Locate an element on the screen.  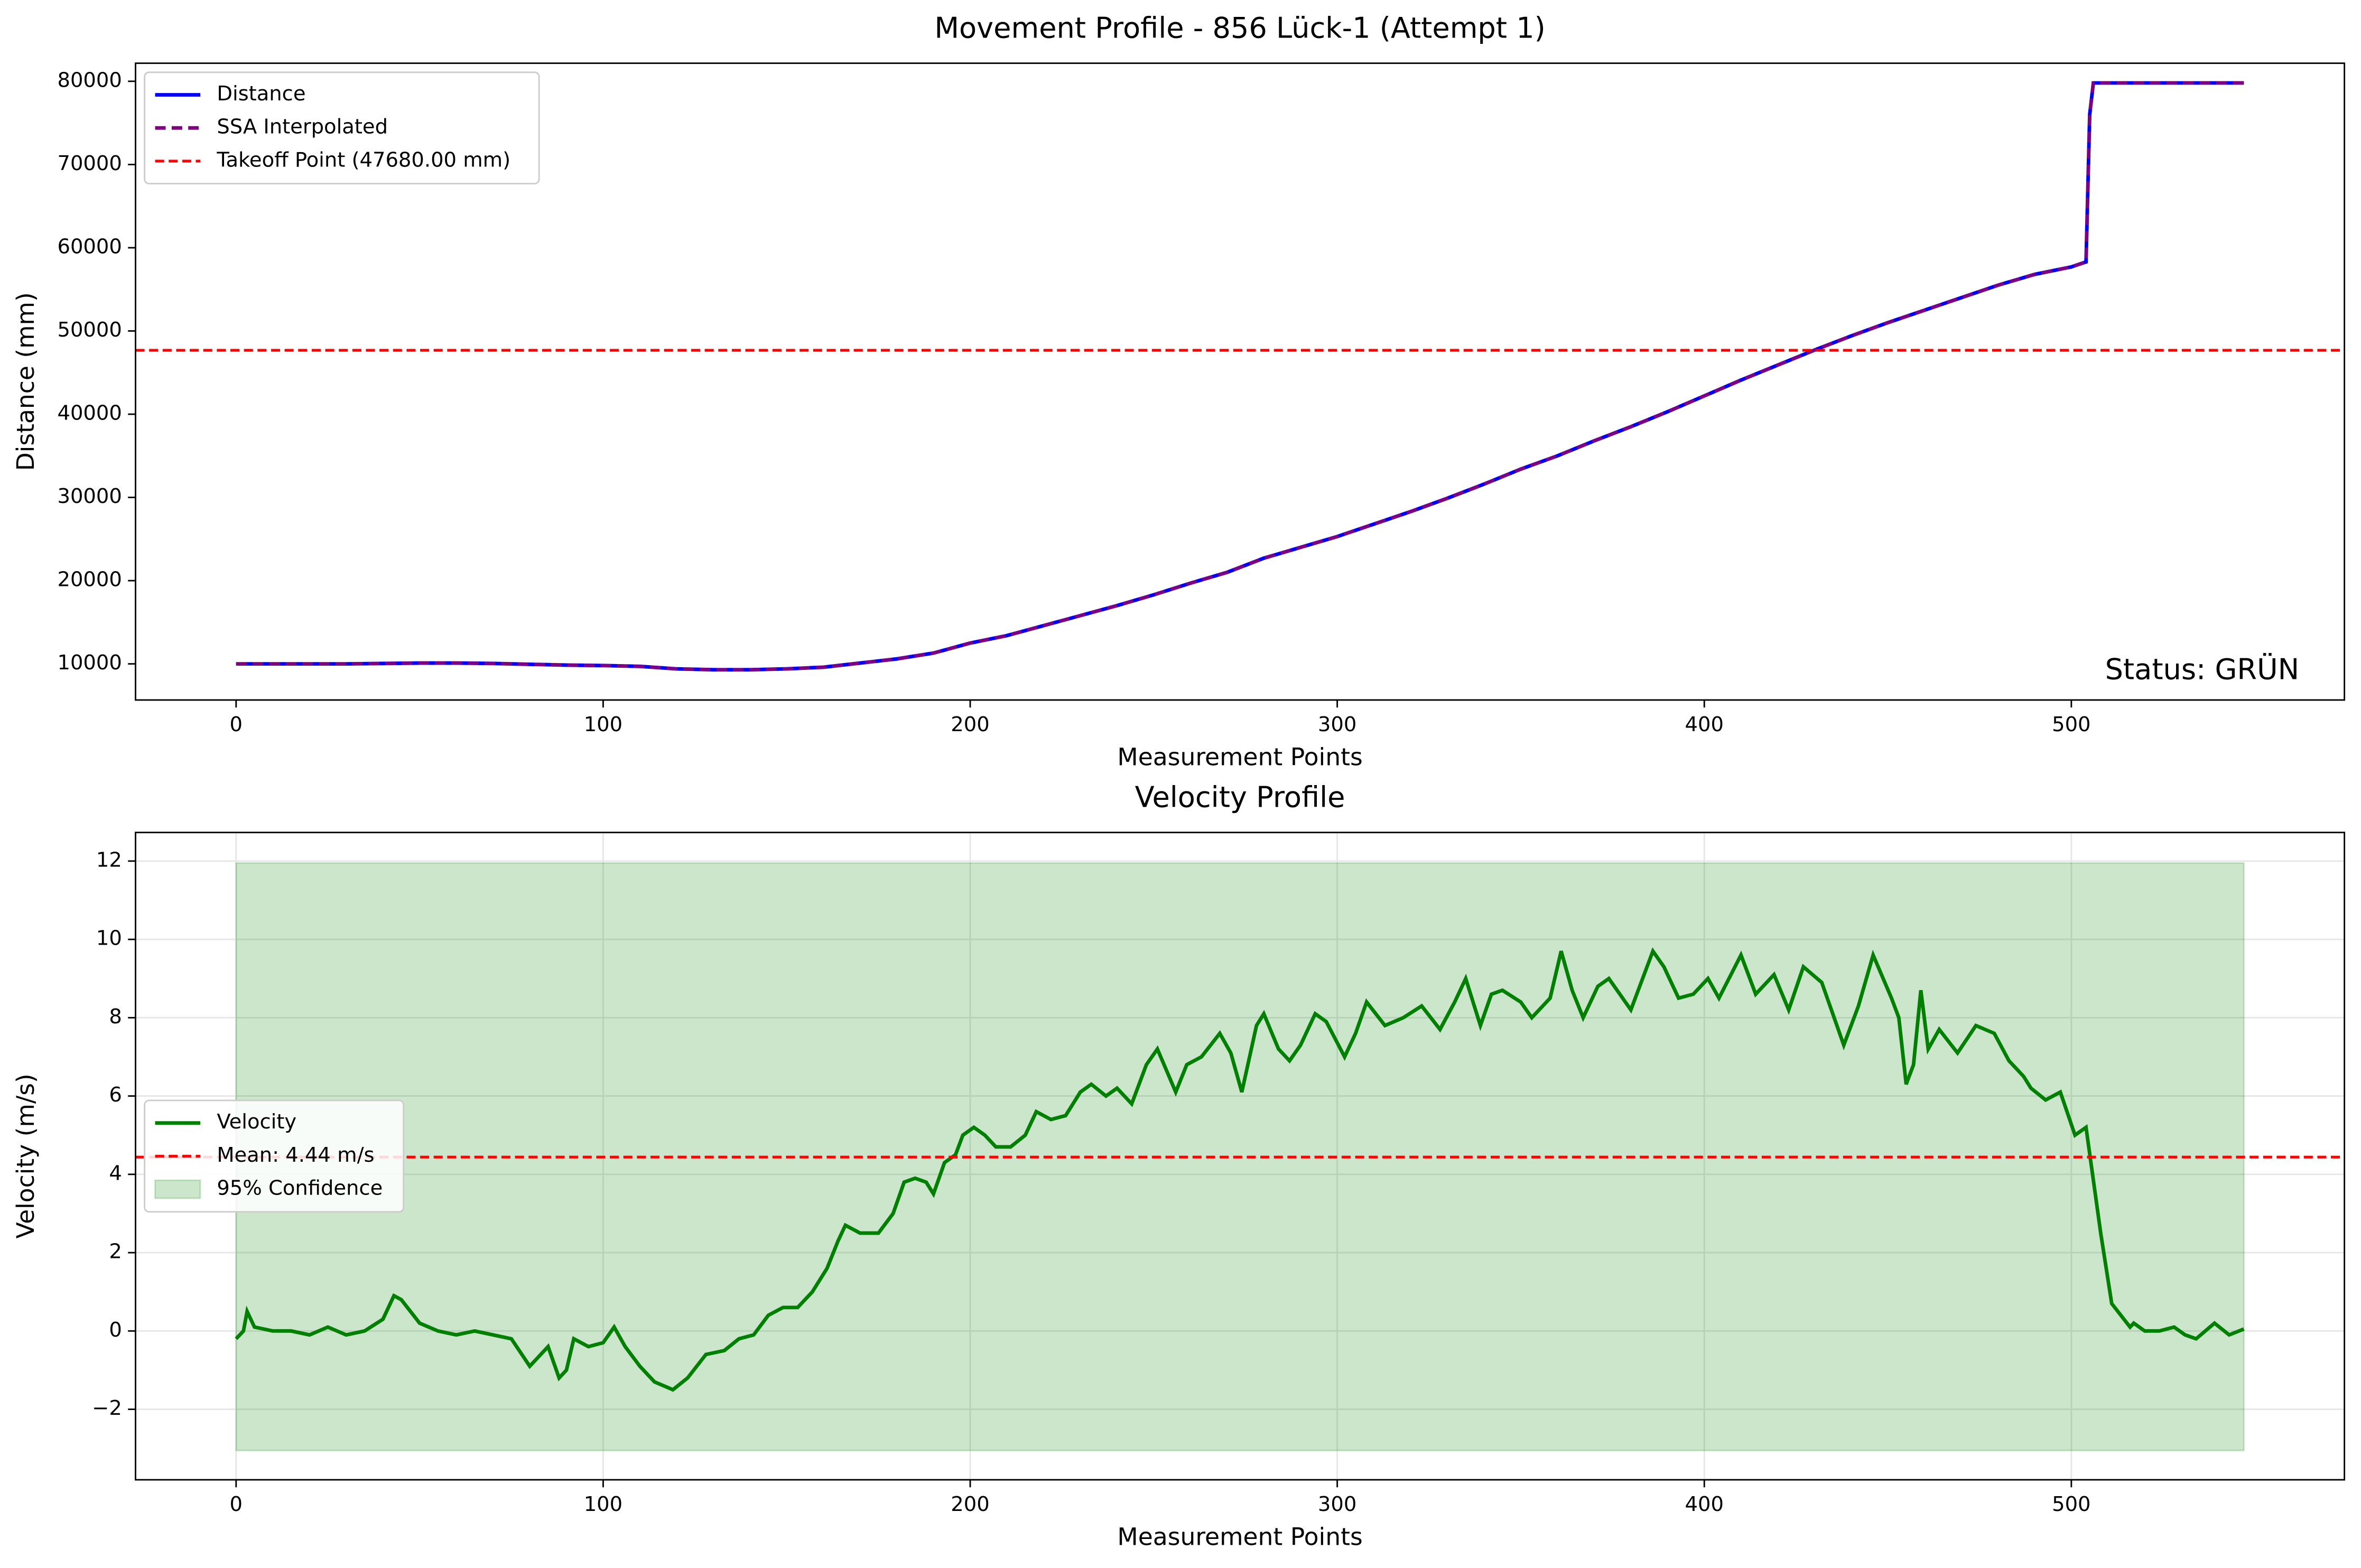
legend-label: SSA Interpolated is located at coordinates (302, 127).